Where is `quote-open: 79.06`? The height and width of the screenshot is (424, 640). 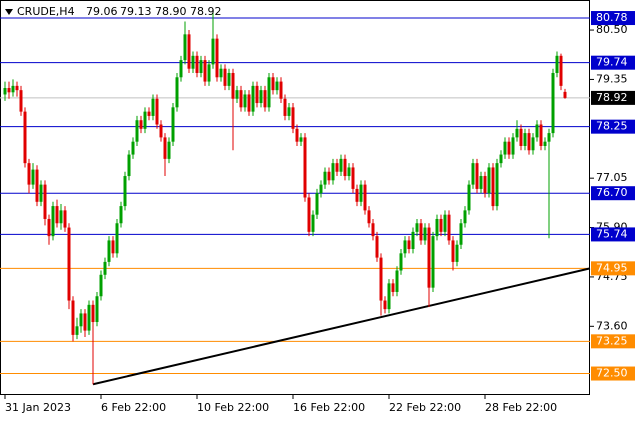
quote-open: 79.06 is located at coordinates (102, 11).